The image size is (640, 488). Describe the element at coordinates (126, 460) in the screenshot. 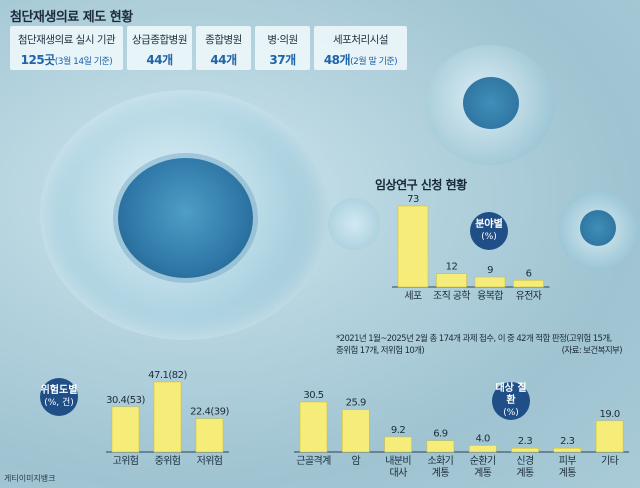

I see `category-label: 고위험` at that location.